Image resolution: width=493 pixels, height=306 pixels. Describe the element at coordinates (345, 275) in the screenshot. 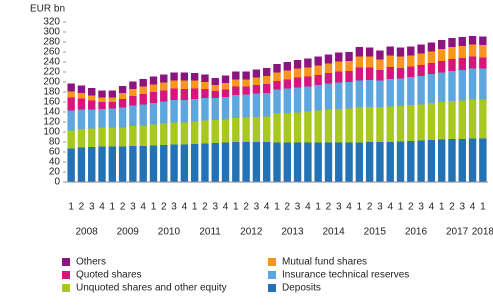

I see `legend-label: Insurance technical reserves` at that location.